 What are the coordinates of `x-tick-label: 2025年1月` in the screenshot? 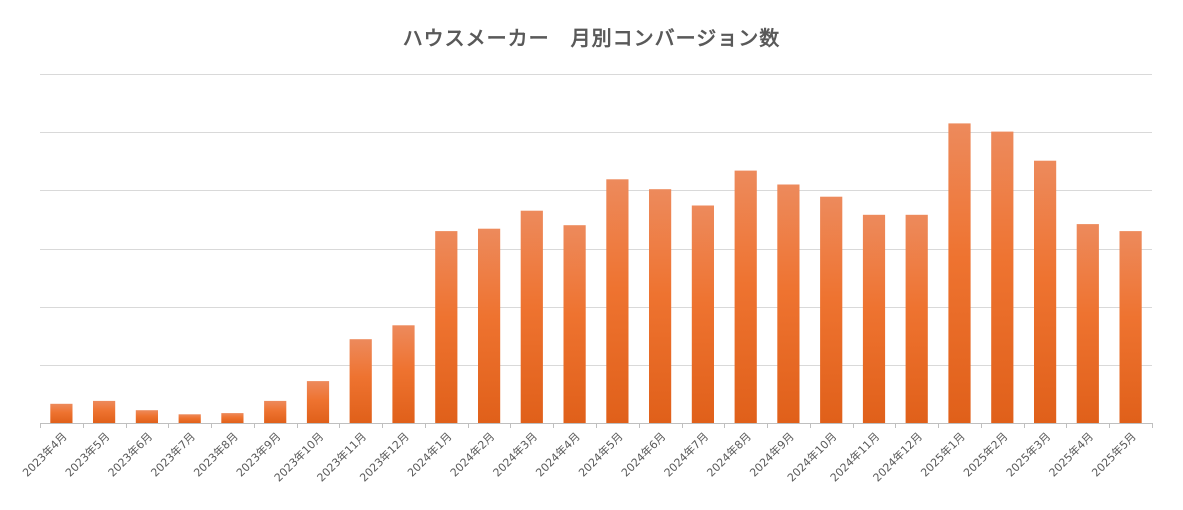 It's located at (943, 454).